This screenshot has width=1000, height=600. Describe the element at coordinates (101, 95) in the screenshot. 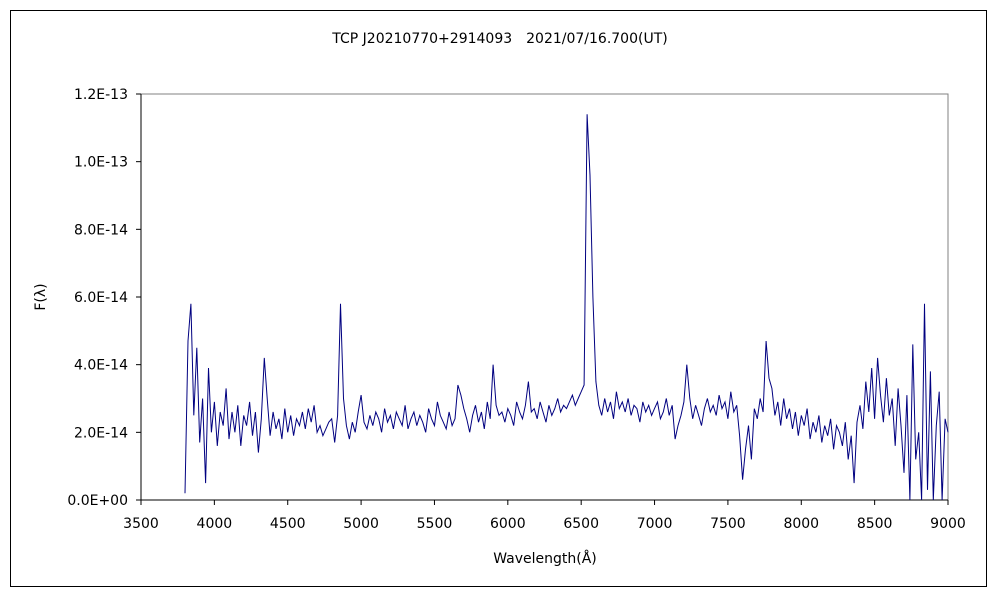

I see `y-tick-label: 1.2E-13` at that location.